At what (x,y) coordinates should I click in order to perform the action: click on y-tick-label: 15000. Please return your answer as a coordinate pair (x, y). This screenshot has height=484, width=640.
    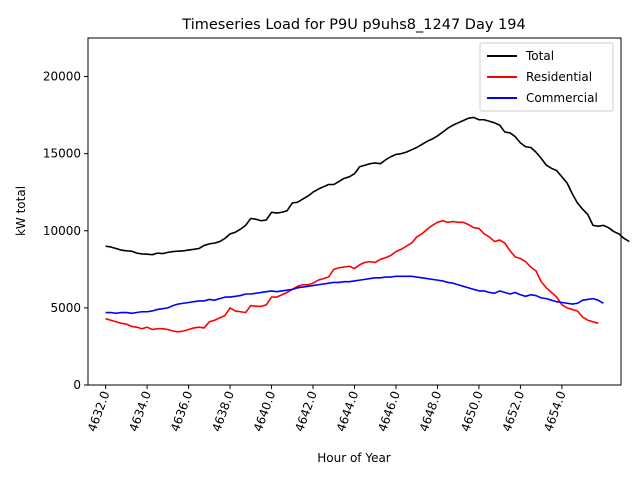
    Looking at the image, I should click on (62, 154).